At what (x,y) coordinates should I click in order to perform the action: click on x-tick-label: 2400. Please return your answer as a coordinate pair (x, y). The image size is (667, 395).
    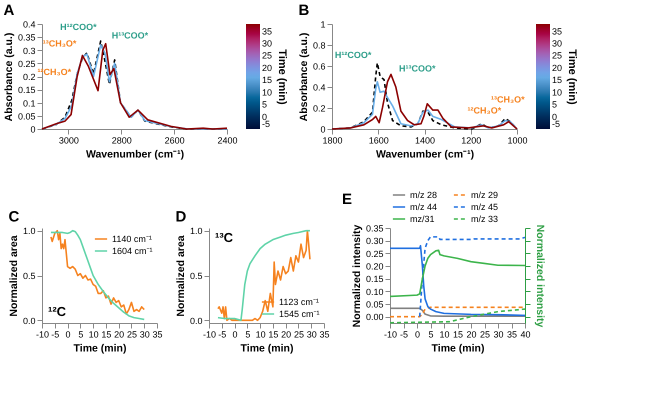
    Looking at the image, I should click on (227, 141).